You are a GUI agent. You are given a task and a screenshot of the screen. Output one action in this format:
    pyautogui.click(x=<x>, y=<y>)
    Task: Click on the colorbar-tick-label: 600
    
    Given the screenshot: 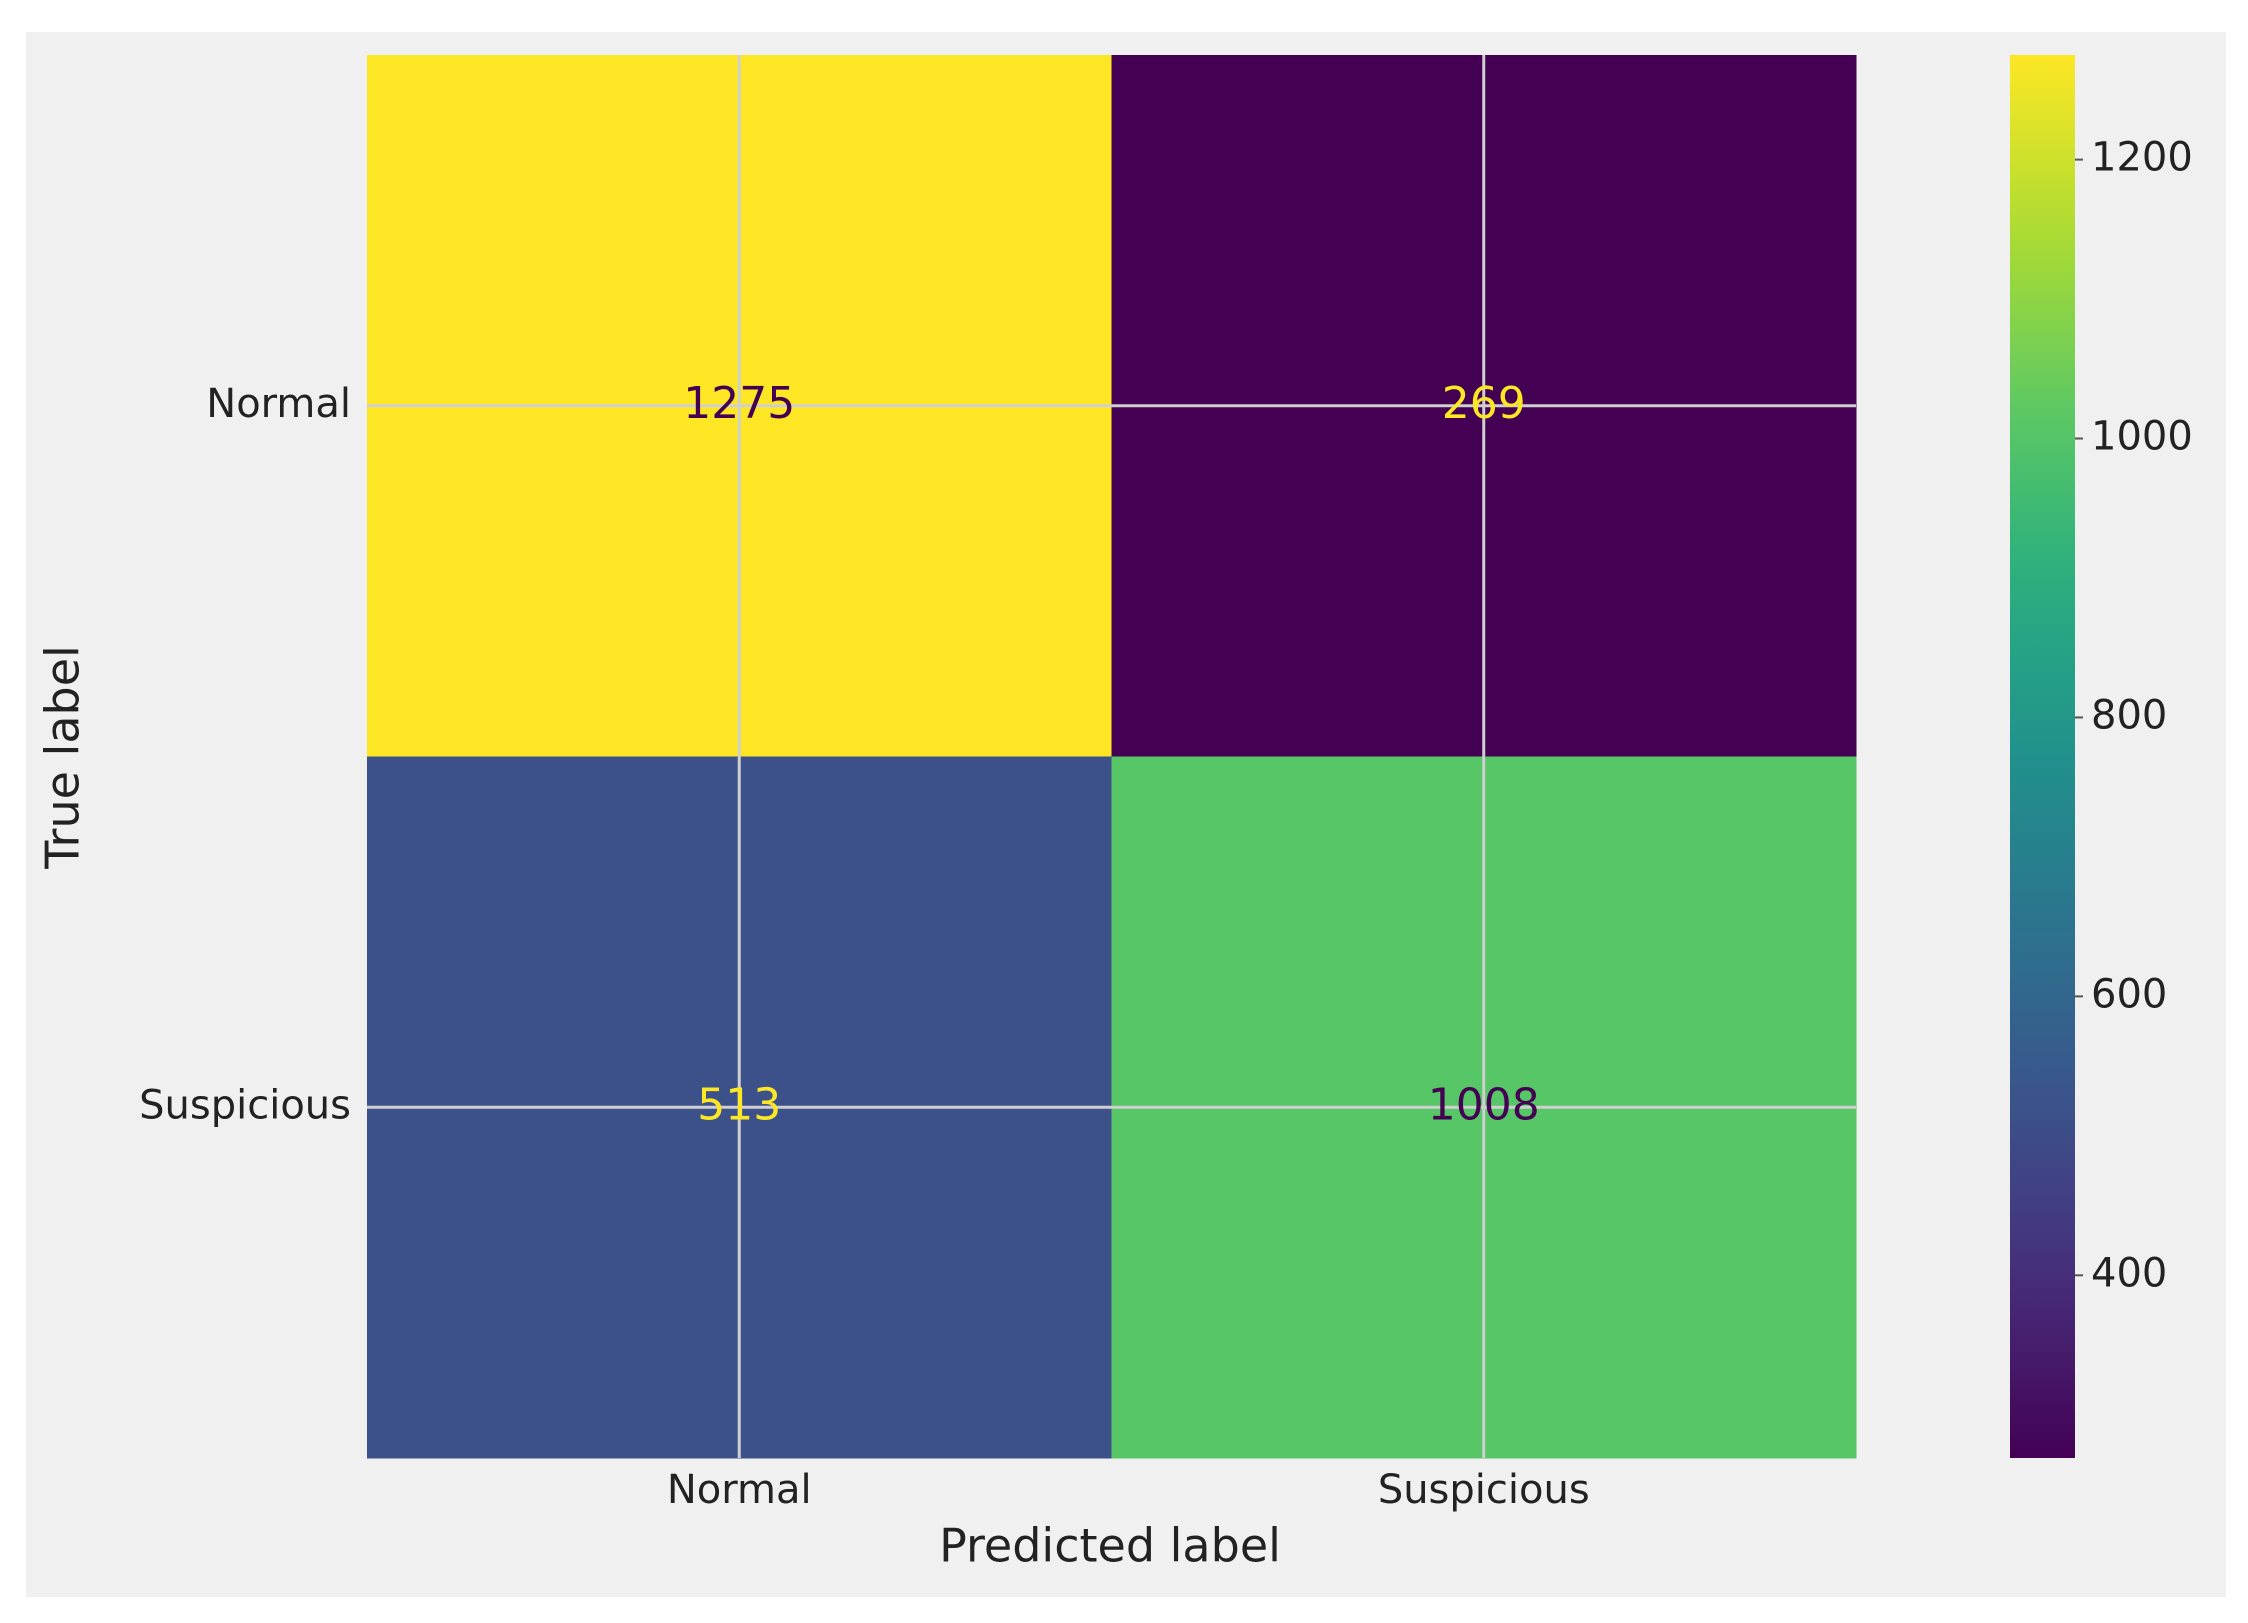 What is the action you would take?
    pyautogui.click(x=2129, y=994)
    